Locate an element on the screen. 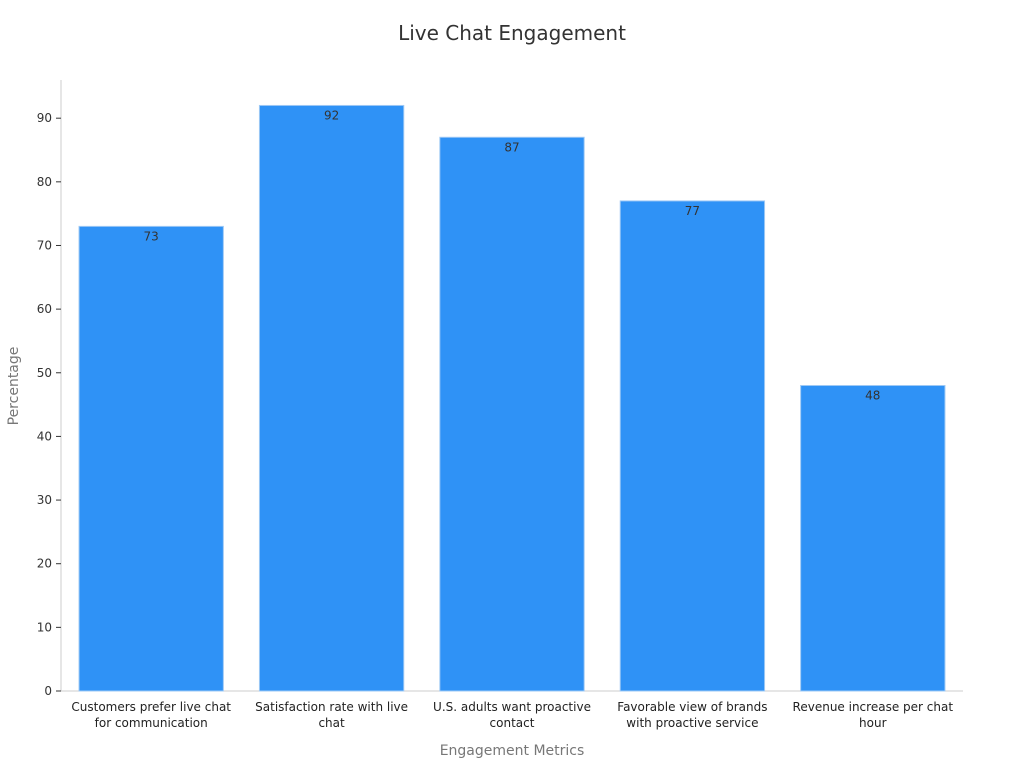 The height and width of the screenshot is (768, 1024). bar-value-label: 87 is located at coordinates (511, 147).